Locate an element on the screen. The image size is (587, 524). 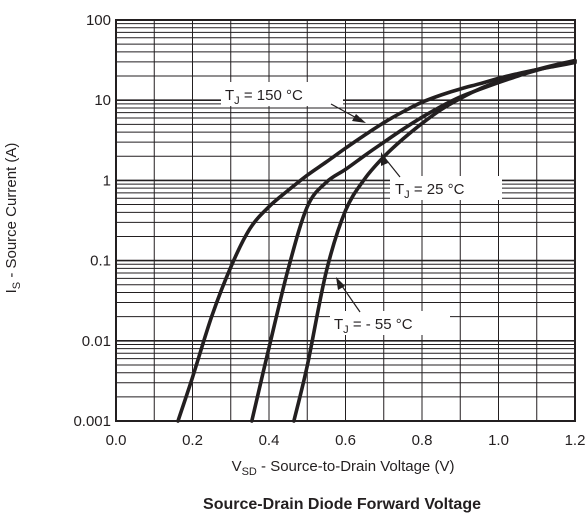
annotation-minus55c-sub: J is located at coordinates (346, 330).